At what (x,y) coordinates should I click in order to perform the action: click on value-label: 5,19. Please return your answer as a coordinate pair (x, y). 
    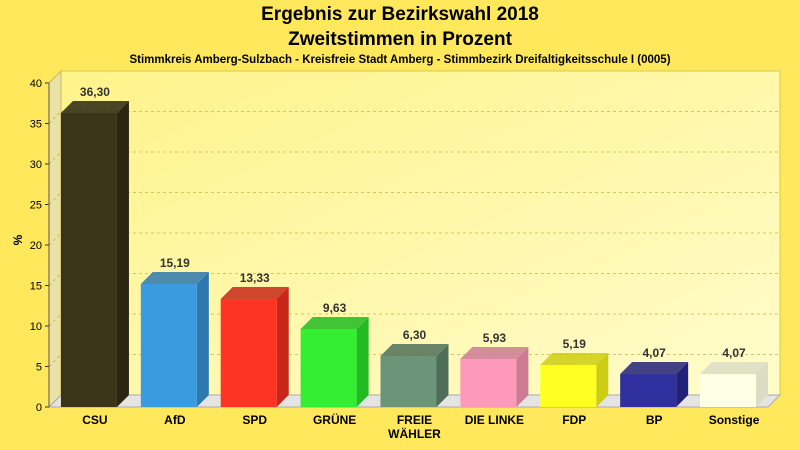
    Looking at the image, I should click on (575, 344).